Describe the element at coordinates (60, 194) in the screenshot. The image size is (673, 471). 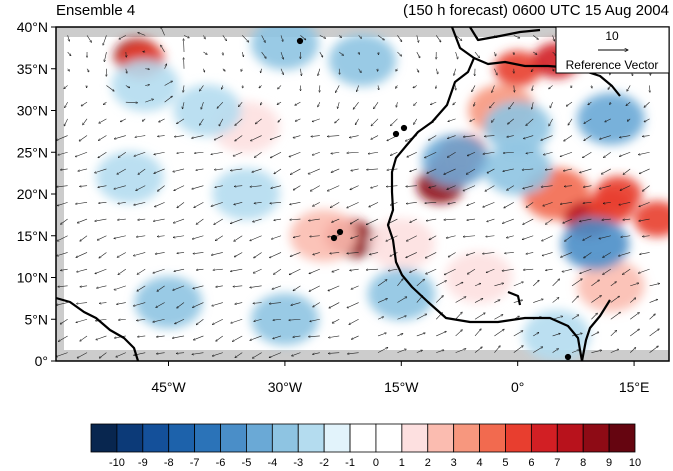
I see `no-data-west` at that location.